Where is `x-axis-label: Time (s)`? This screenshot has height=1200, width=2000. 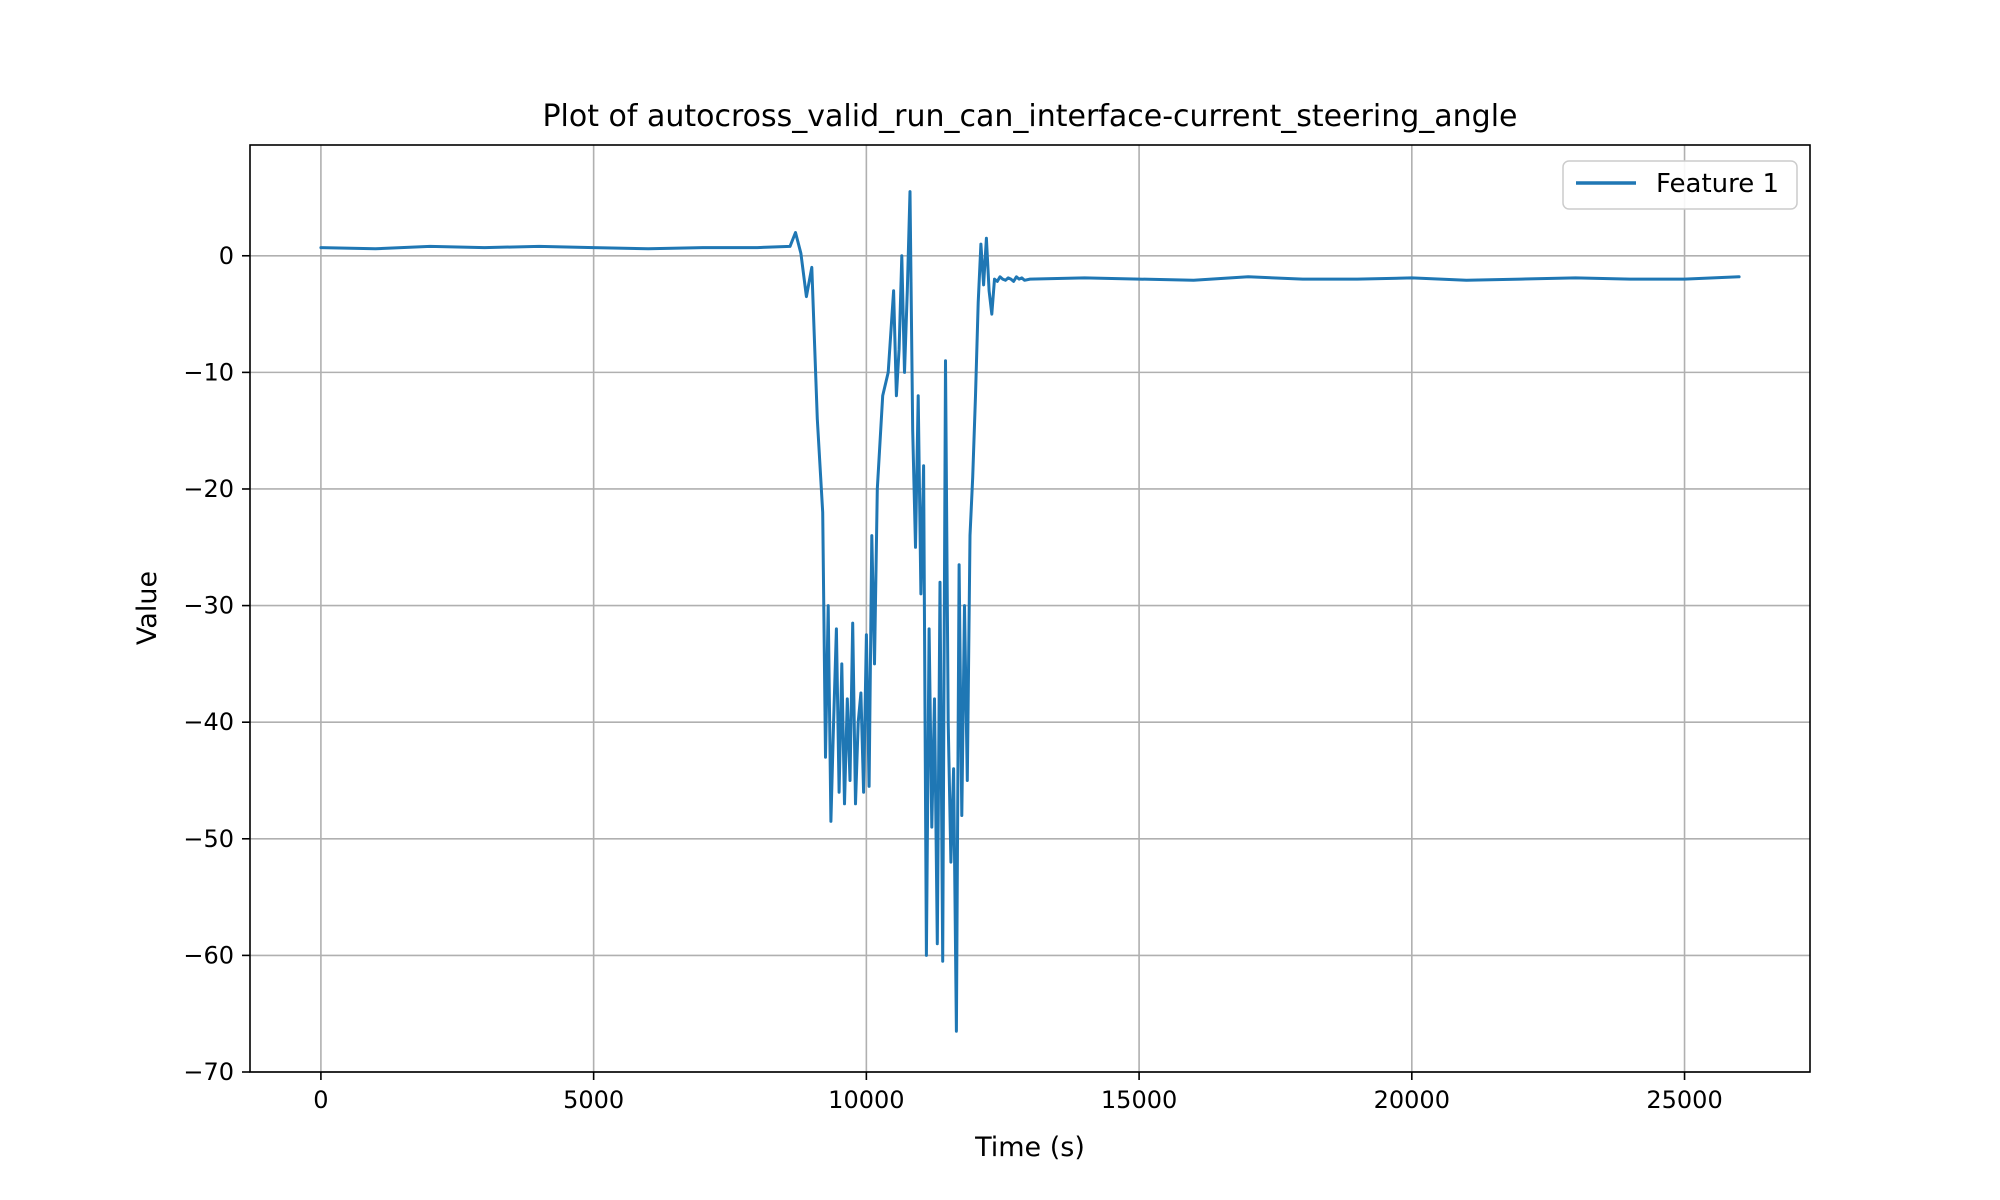
x-axis-label: Time (s) is located at coordinates (1029, 1147).